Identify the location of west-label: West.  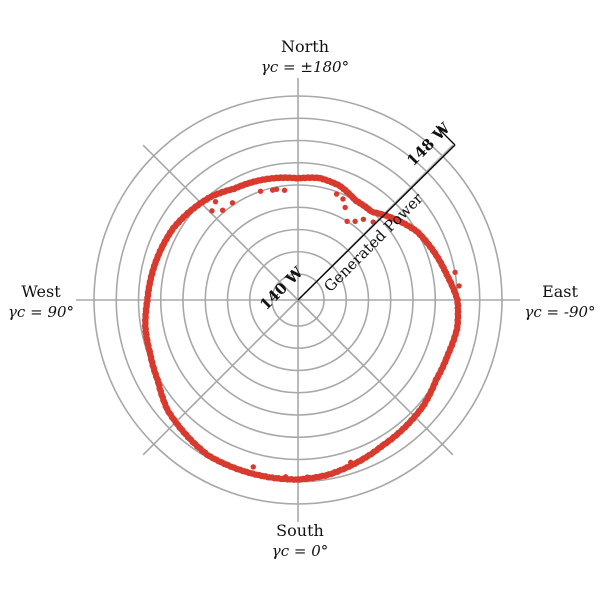
(41, 291).